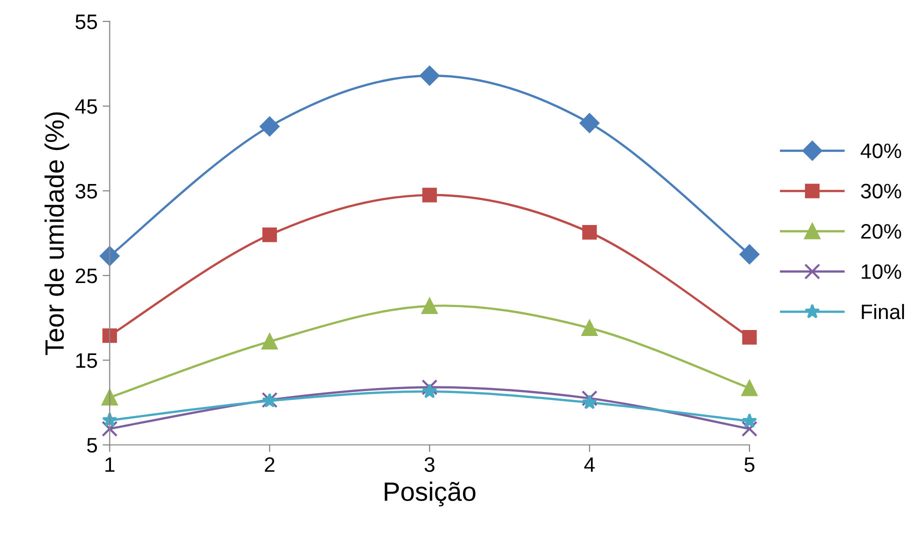 This screenshot has height=536, width=914. Describe the element at coordinates (87, 22) in the screenshot. I see `y-tick-label: 55` at that location.